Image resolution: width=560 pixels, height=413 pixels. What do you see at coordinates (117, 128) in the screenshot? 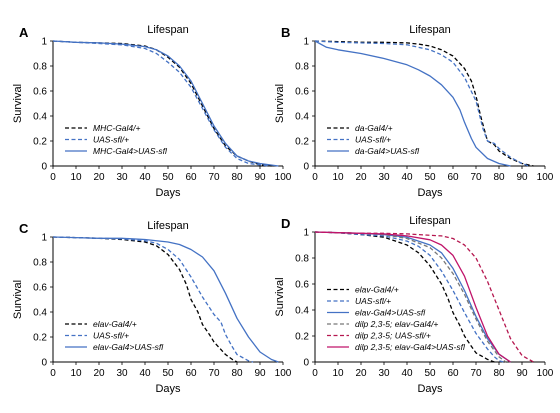
I see `legend-label: MHC-Gal4/+` at bounding box center [117, 128].